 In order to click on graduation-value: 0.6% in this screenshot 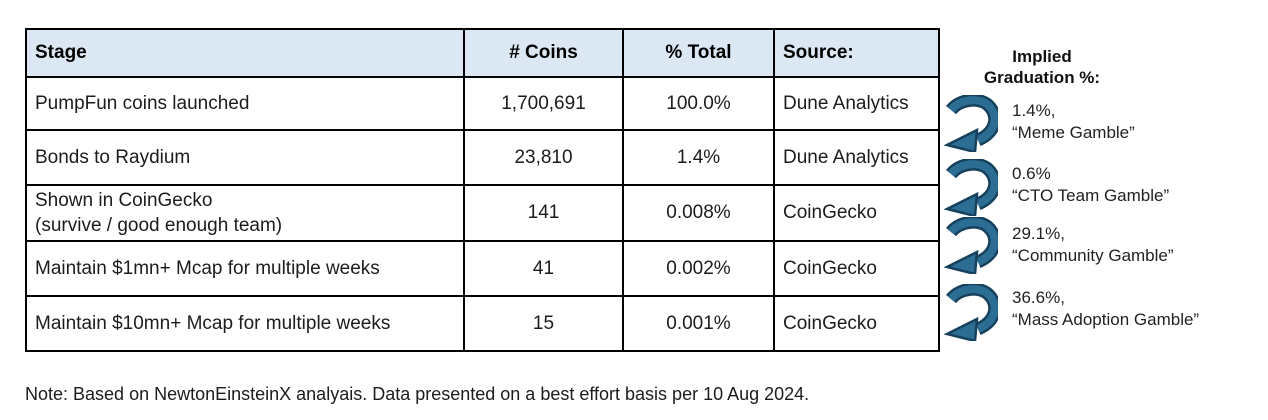, I will do `click(1031, 173)`.